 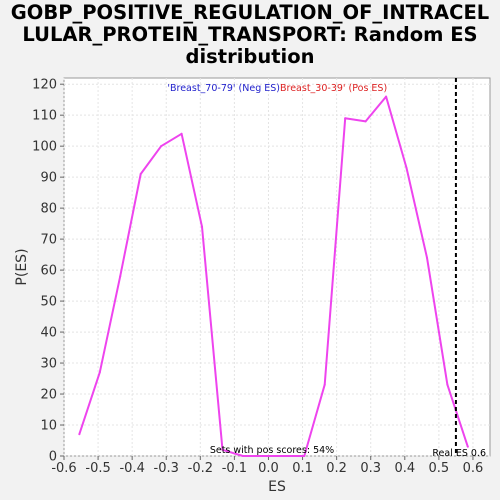 What do you see at coordinates (370, 468) in the screenshot?
I see `x-tick-label: 0.3` at bounding box center [370, 468].